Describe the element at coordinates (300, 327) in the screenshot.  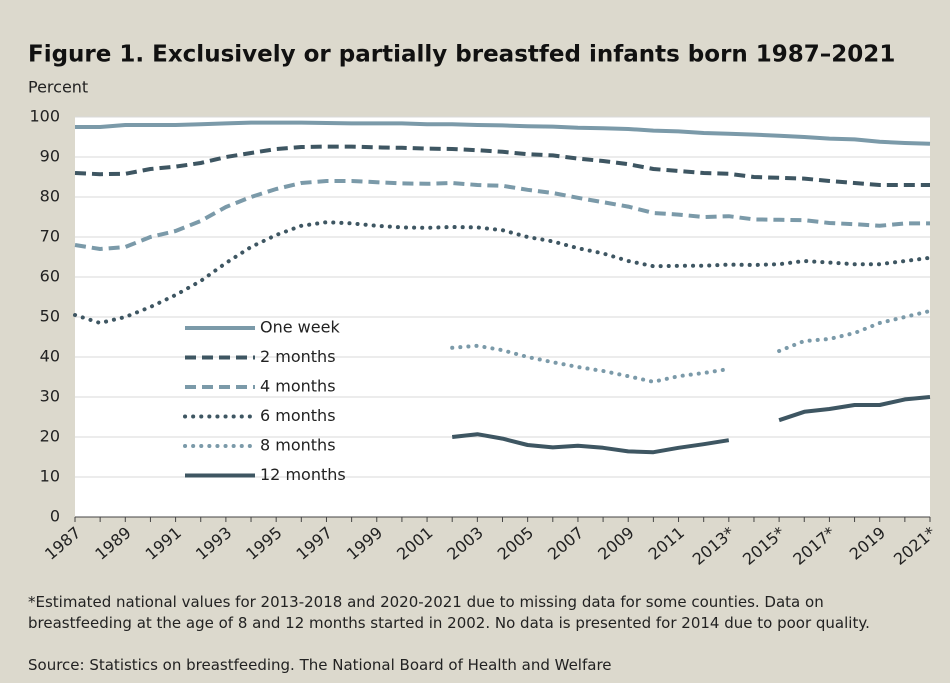
I see `legend-label: One week` at that location.